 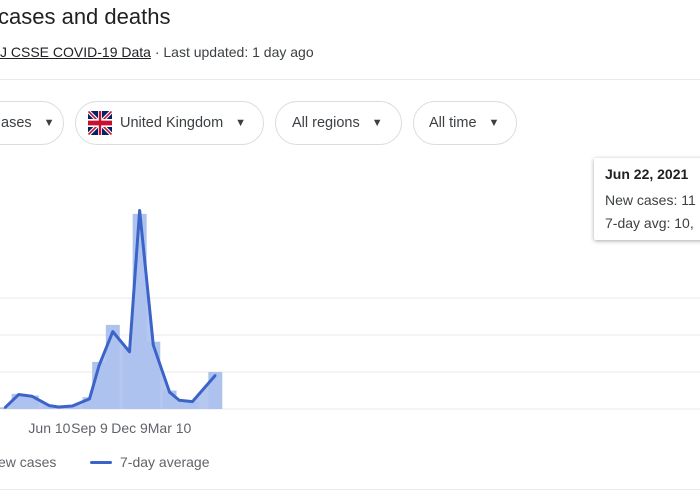 I want to click on last-updated-text: · Last updated: 1 day ago, so click(x=232, y=52).